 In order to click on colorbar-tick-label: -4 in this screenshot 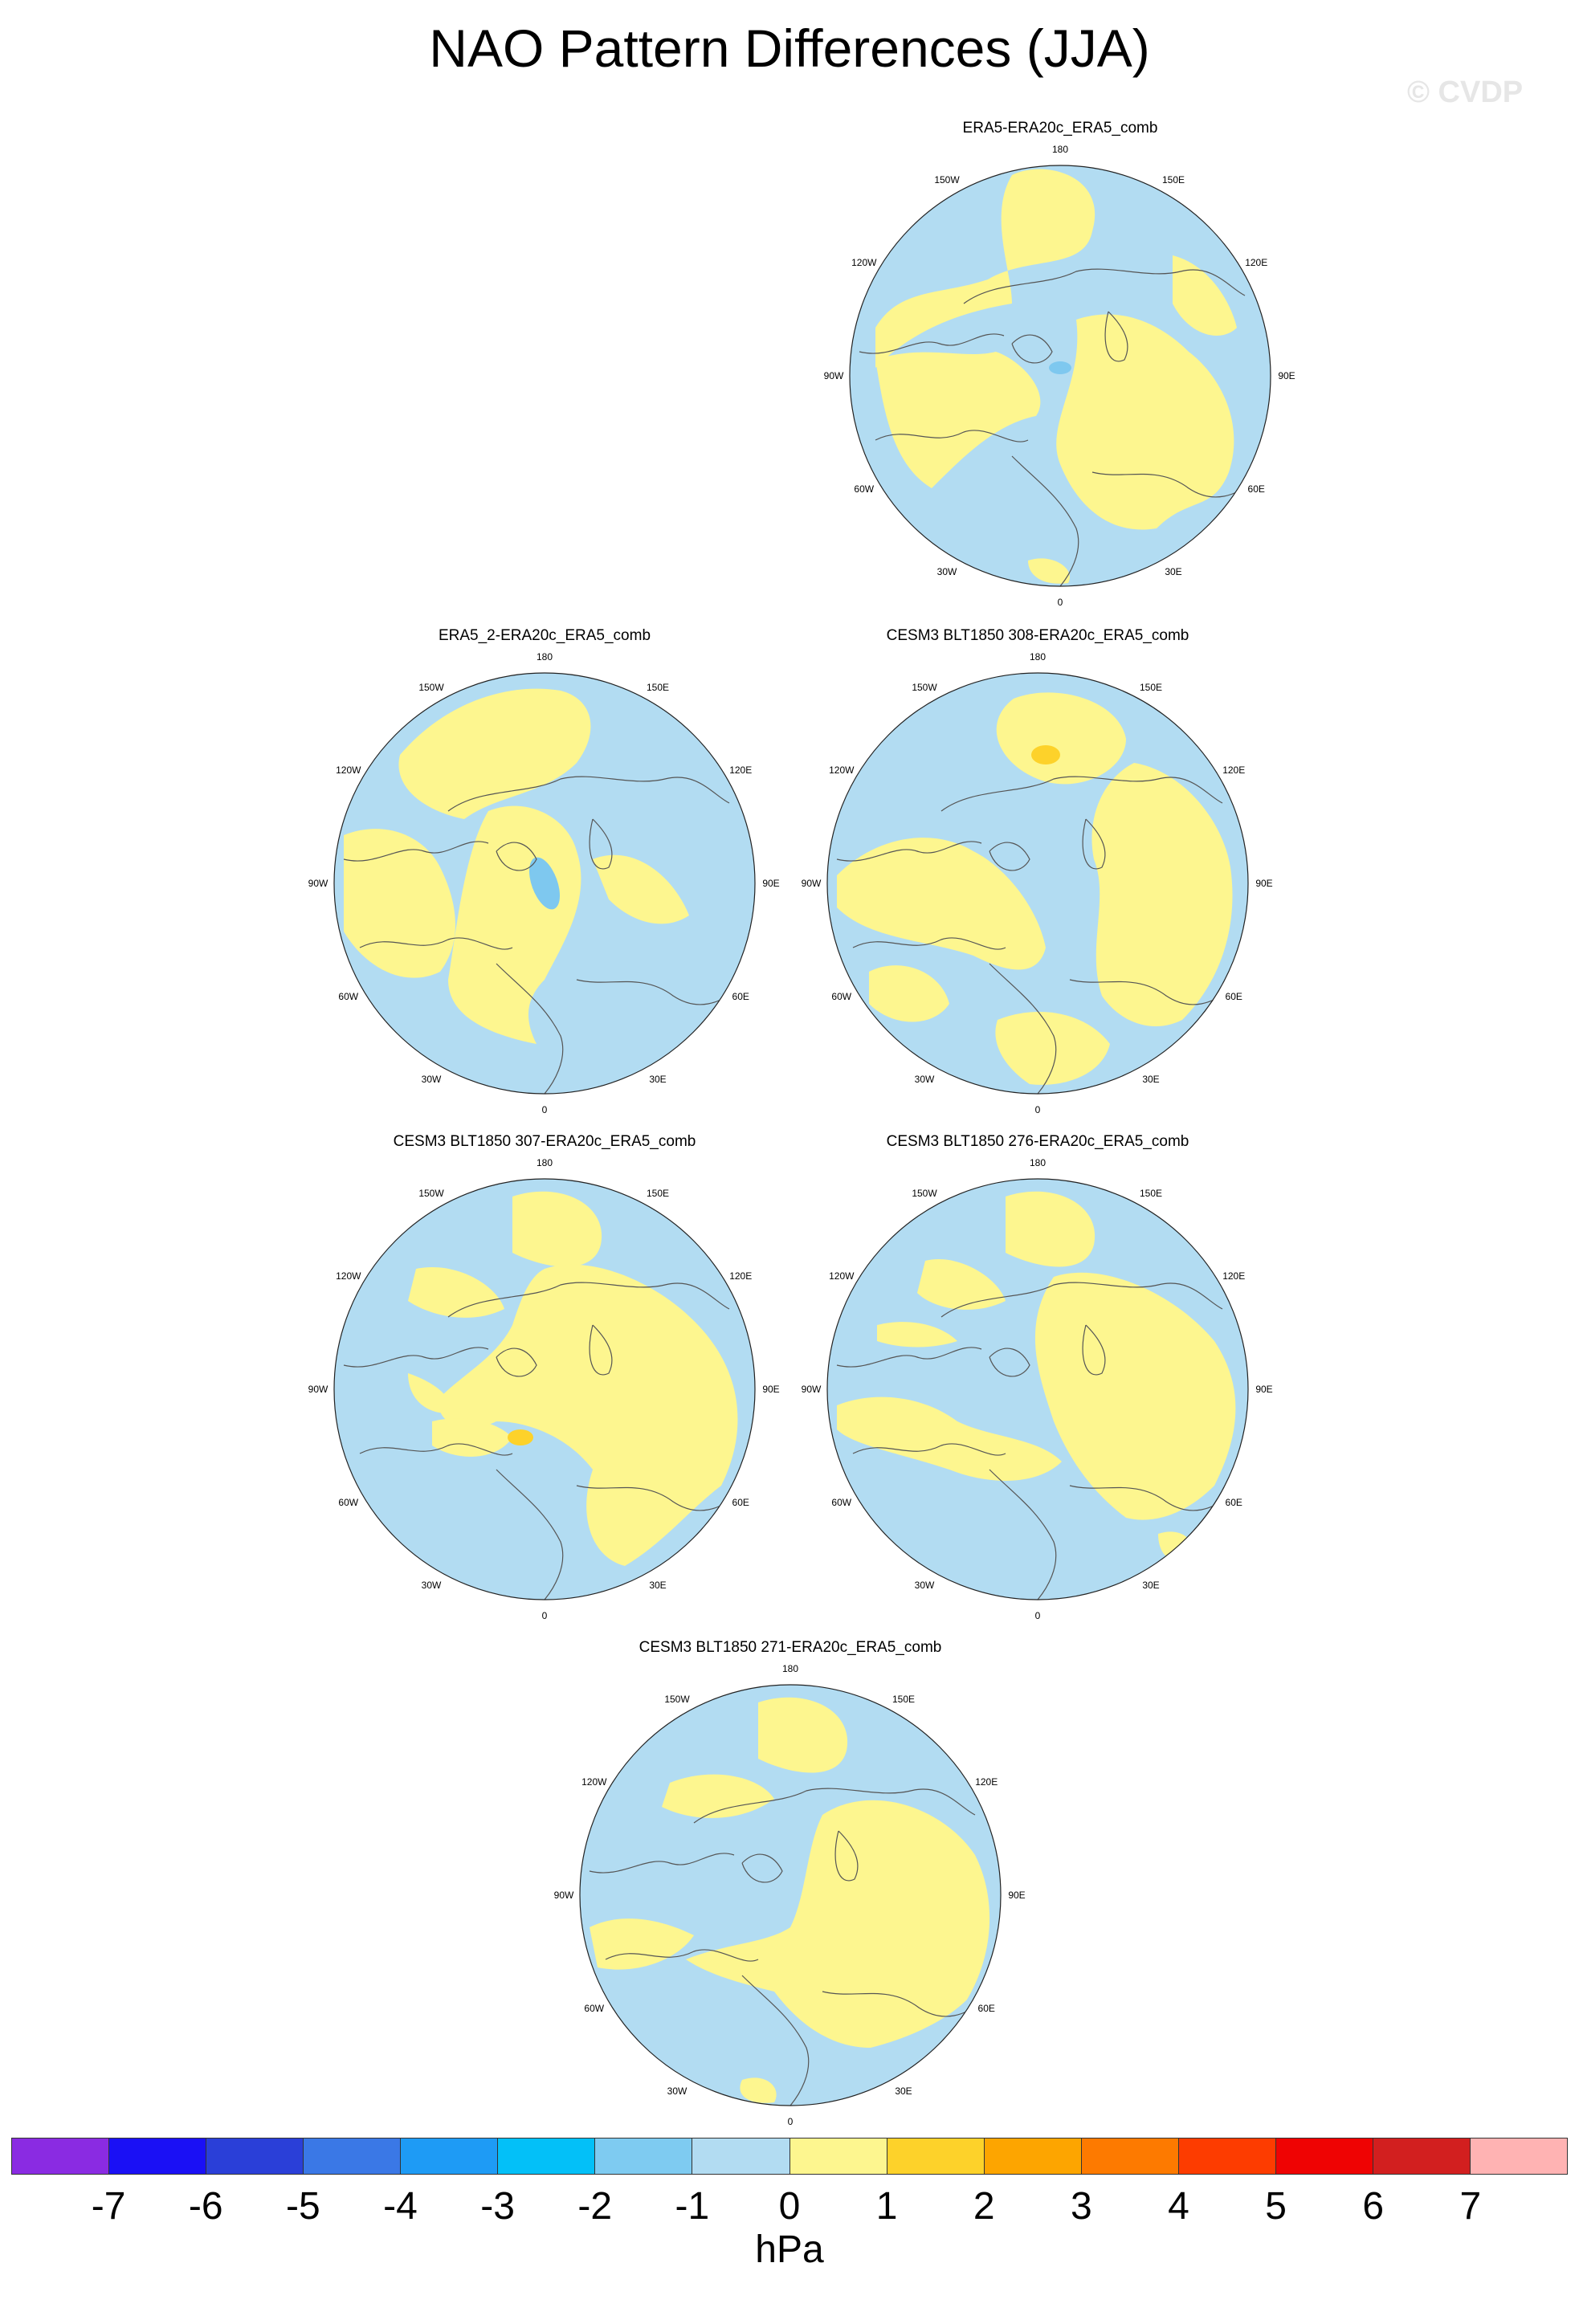, I will do `click(400, 2207)`.